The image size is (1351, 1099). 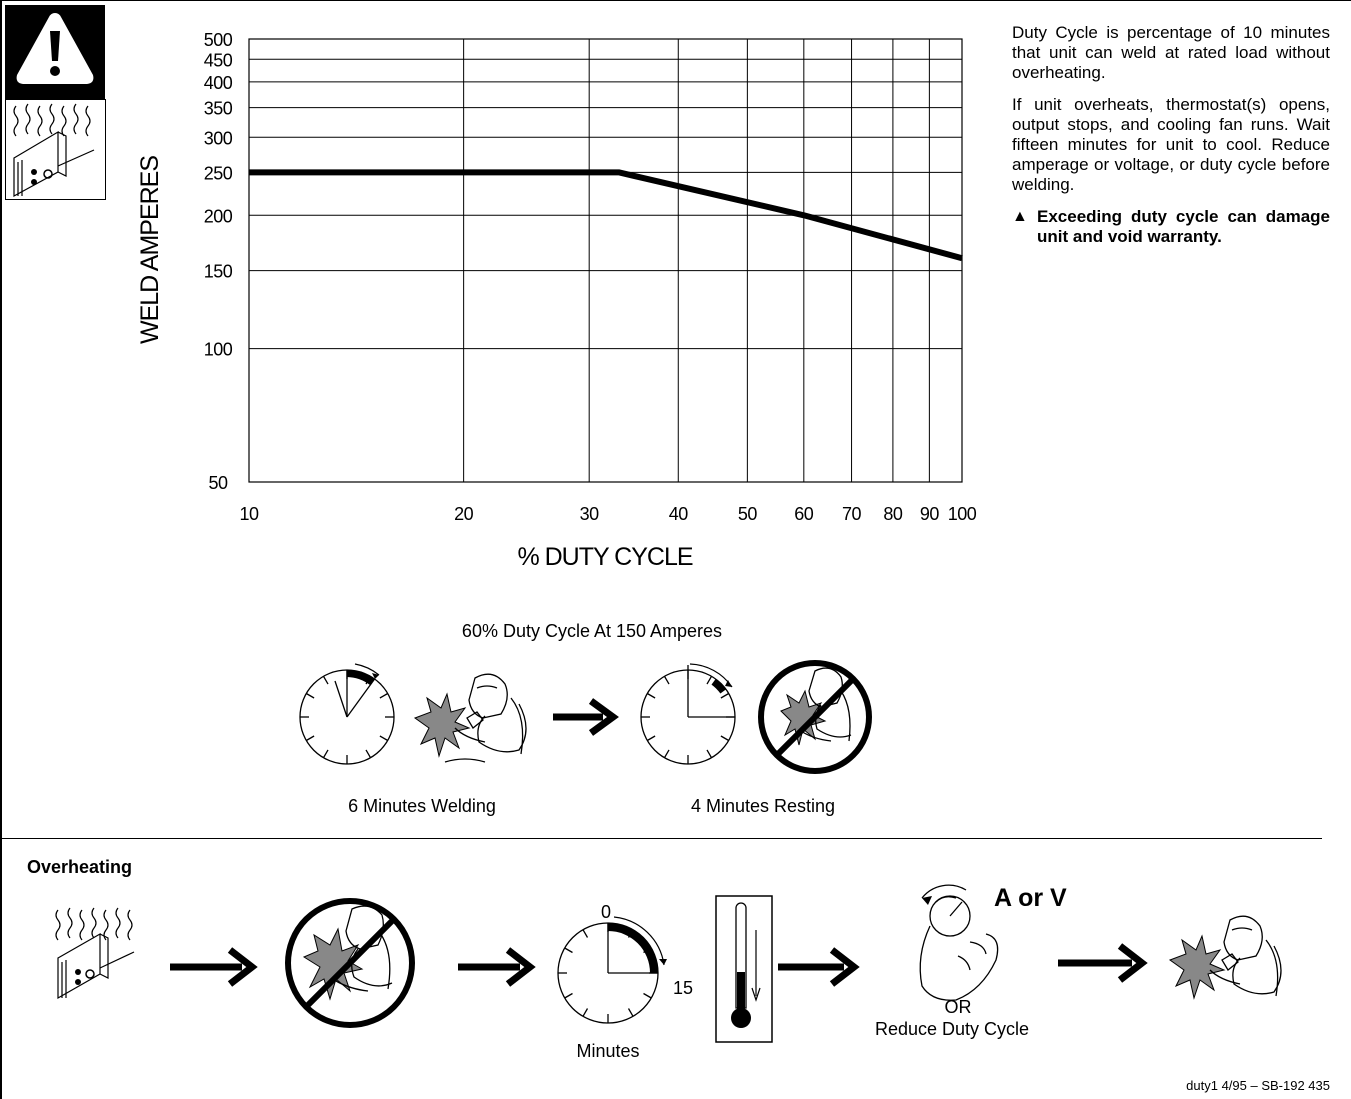 What do you see at coordinates (150, 250) in the screenshot?
I see `y-axis-title: WELD AMPERES` at bounding box center [150, 250].